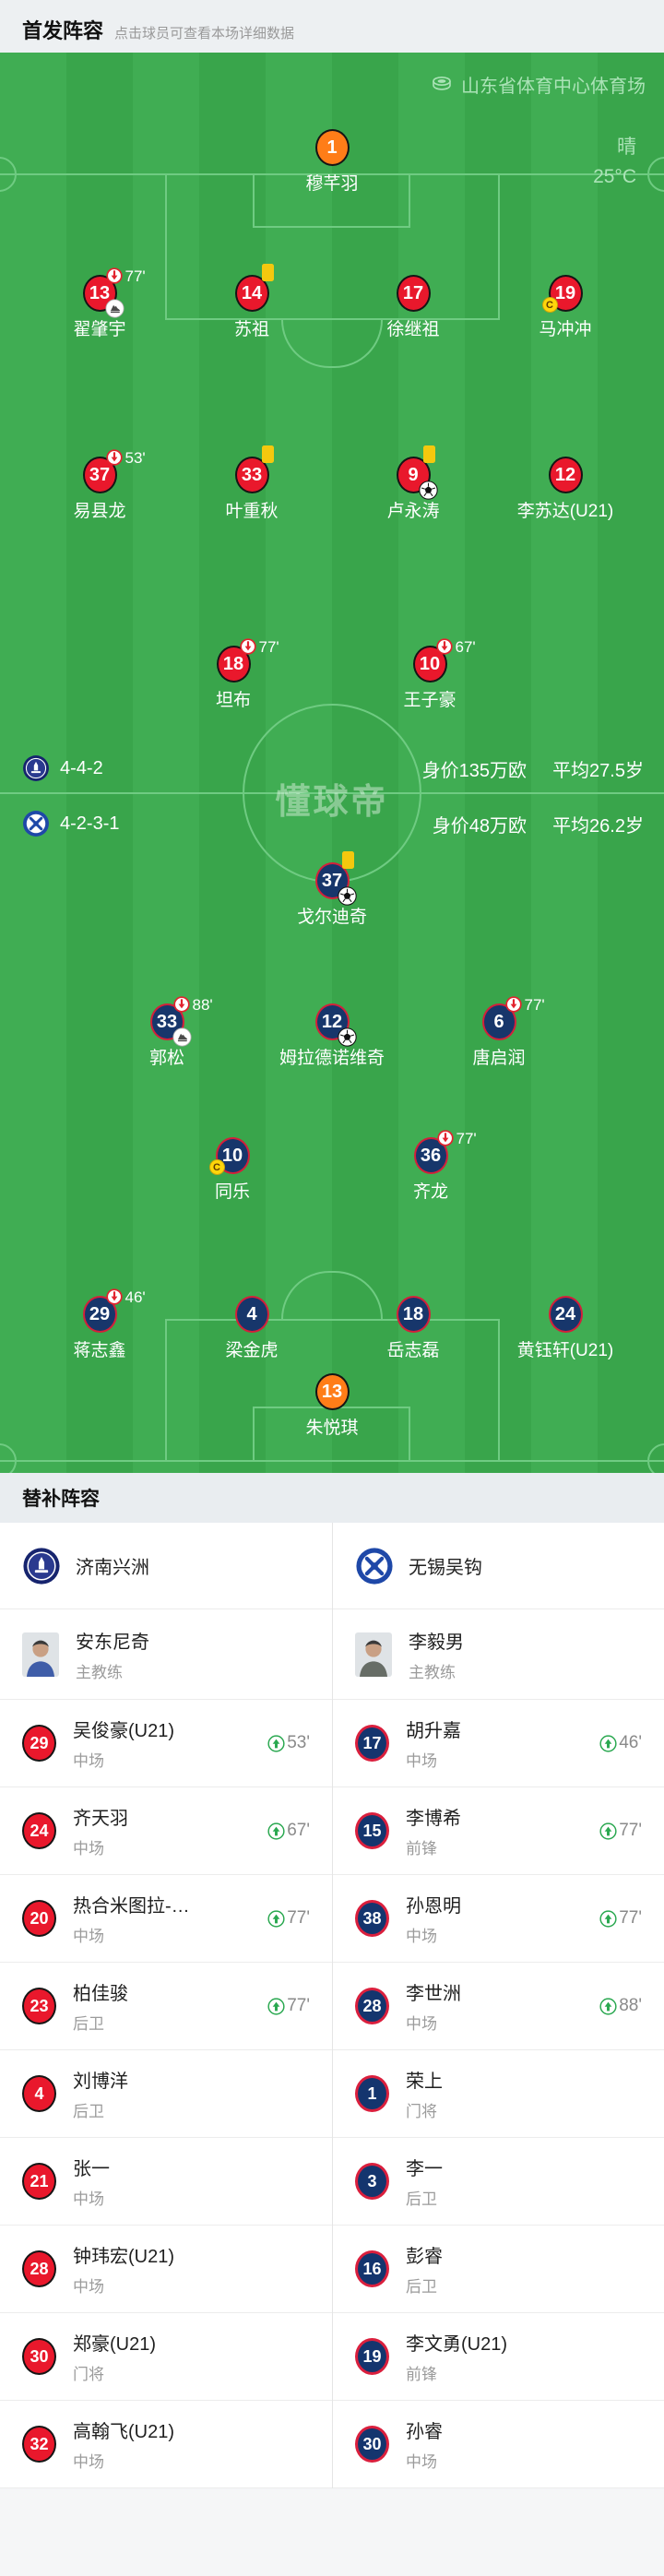 The height and width of the screenshot is (2576, 664). Describe the element at coordinates (288, 1743) in the screenshot. I see `sub-in-badge: 53'` at that location.